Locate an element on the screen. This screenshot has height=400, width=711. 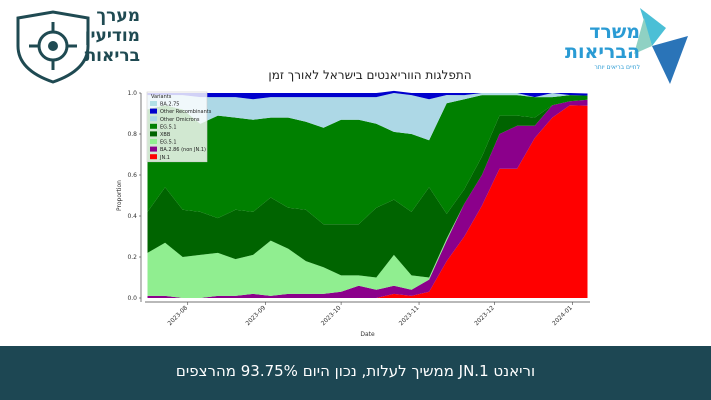
right-logo-text: משרד הבריאות is located at coordinates (602, 42).